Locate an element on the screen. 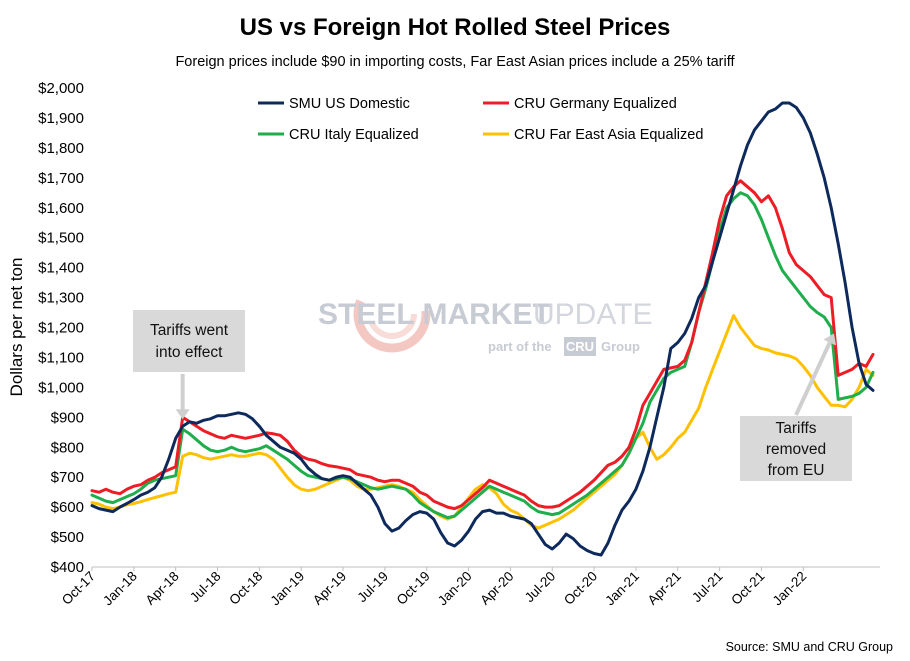 The width and height of the screenshot is (910, 661). x-tick-label: Oct-18 is located at coordinates (245, 588).